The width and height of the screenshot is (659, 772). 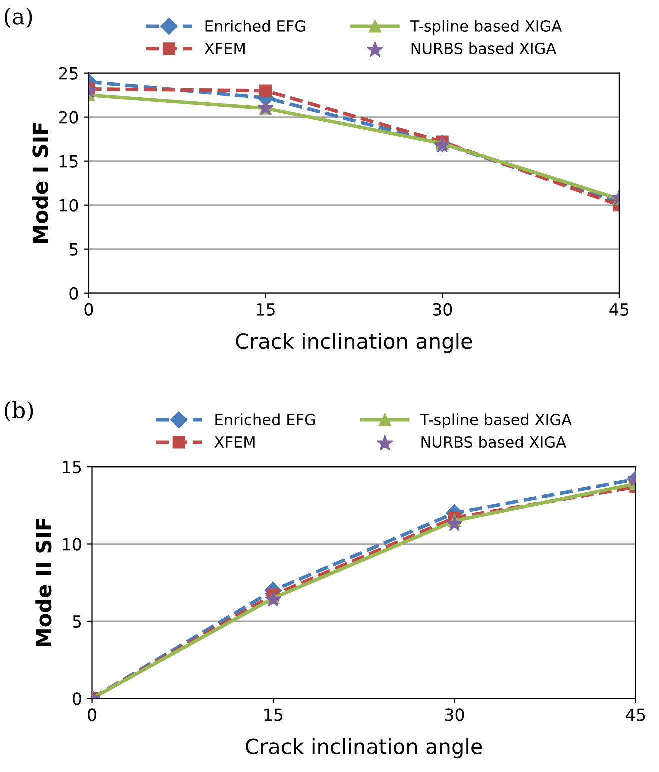 What do you see at coordinates (18, 18) in the screenshot?
I see `chart-title: (a)` at bounding box center [18, 18].